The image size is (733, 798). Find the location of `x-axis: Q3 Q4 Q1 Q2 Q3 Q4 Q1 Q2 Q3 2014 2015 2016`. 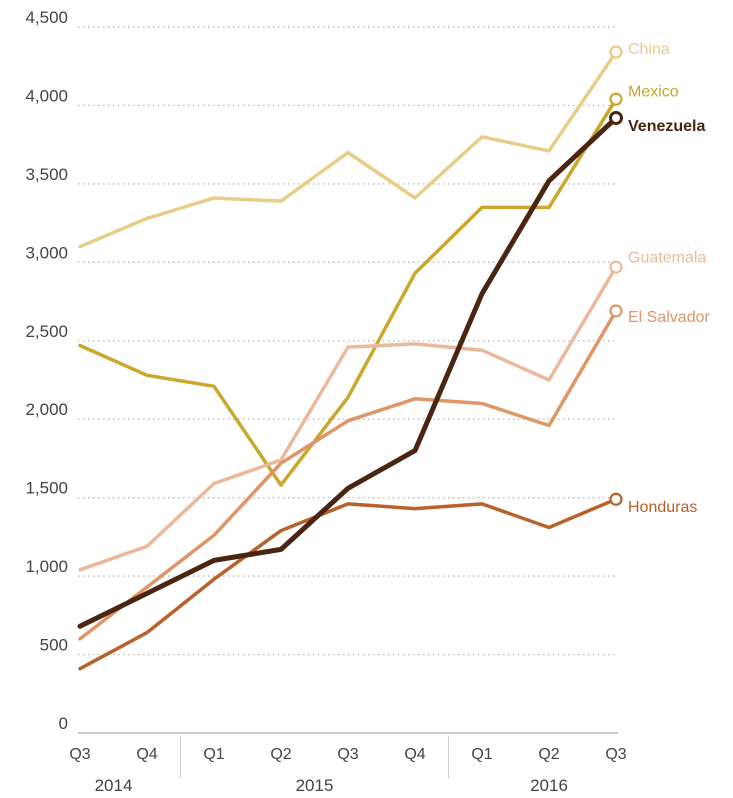

x-axis: Q3 Q4 Q1 Q2 Q3 Q4 Q1 Q2 Q3 2014 2015 2016 is located at coordinates (348, 765).